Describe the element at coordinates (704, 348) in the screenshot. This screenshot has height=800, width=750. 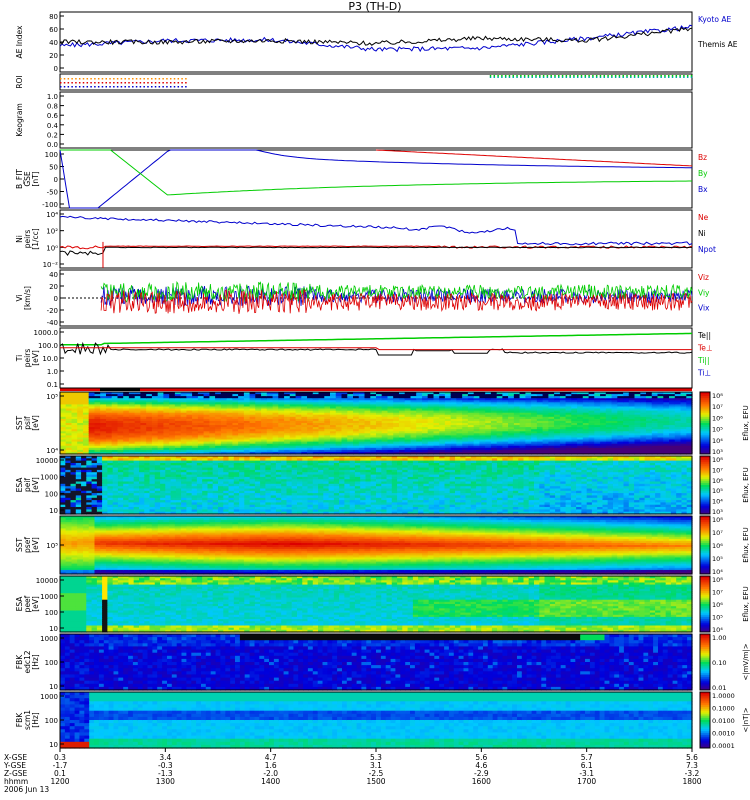
I see `legend-te: Te⊥` at that location.